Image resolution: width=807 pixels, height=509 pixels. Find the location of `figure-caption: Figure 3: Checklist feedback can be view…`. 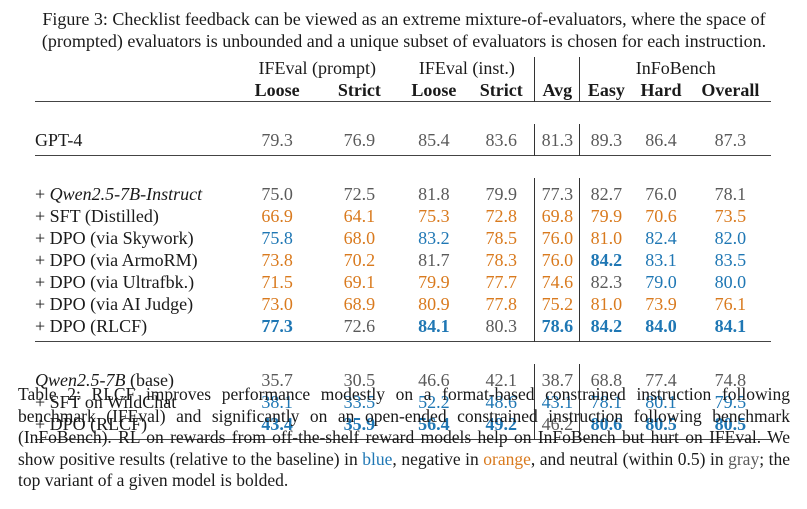

figure-caption: Figure 3: Checklist feedback can be view… is located at coordinates (404, 30).